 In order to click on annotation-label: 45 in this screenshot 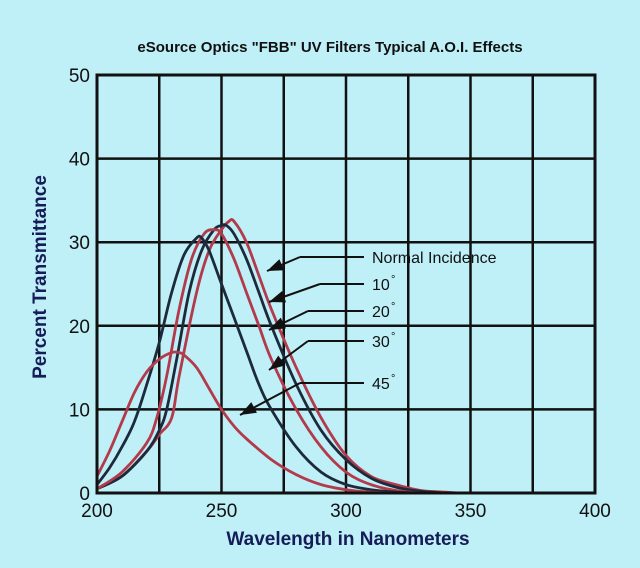, I will do `click(381, 384)`.